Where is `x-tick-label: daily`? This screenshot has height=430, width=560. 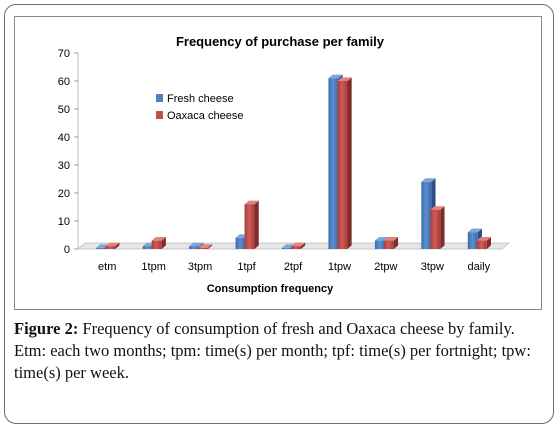 x-tick-label: daily is located at coordinates (478, 267).